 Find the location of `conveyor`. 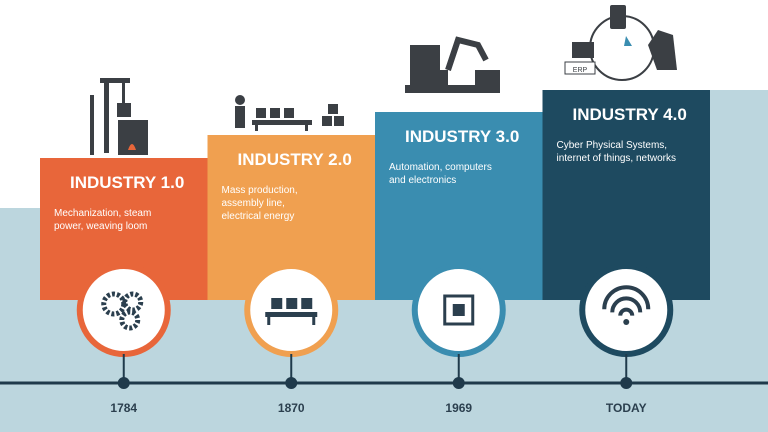

conveyor is located at coordinates (291, 314).